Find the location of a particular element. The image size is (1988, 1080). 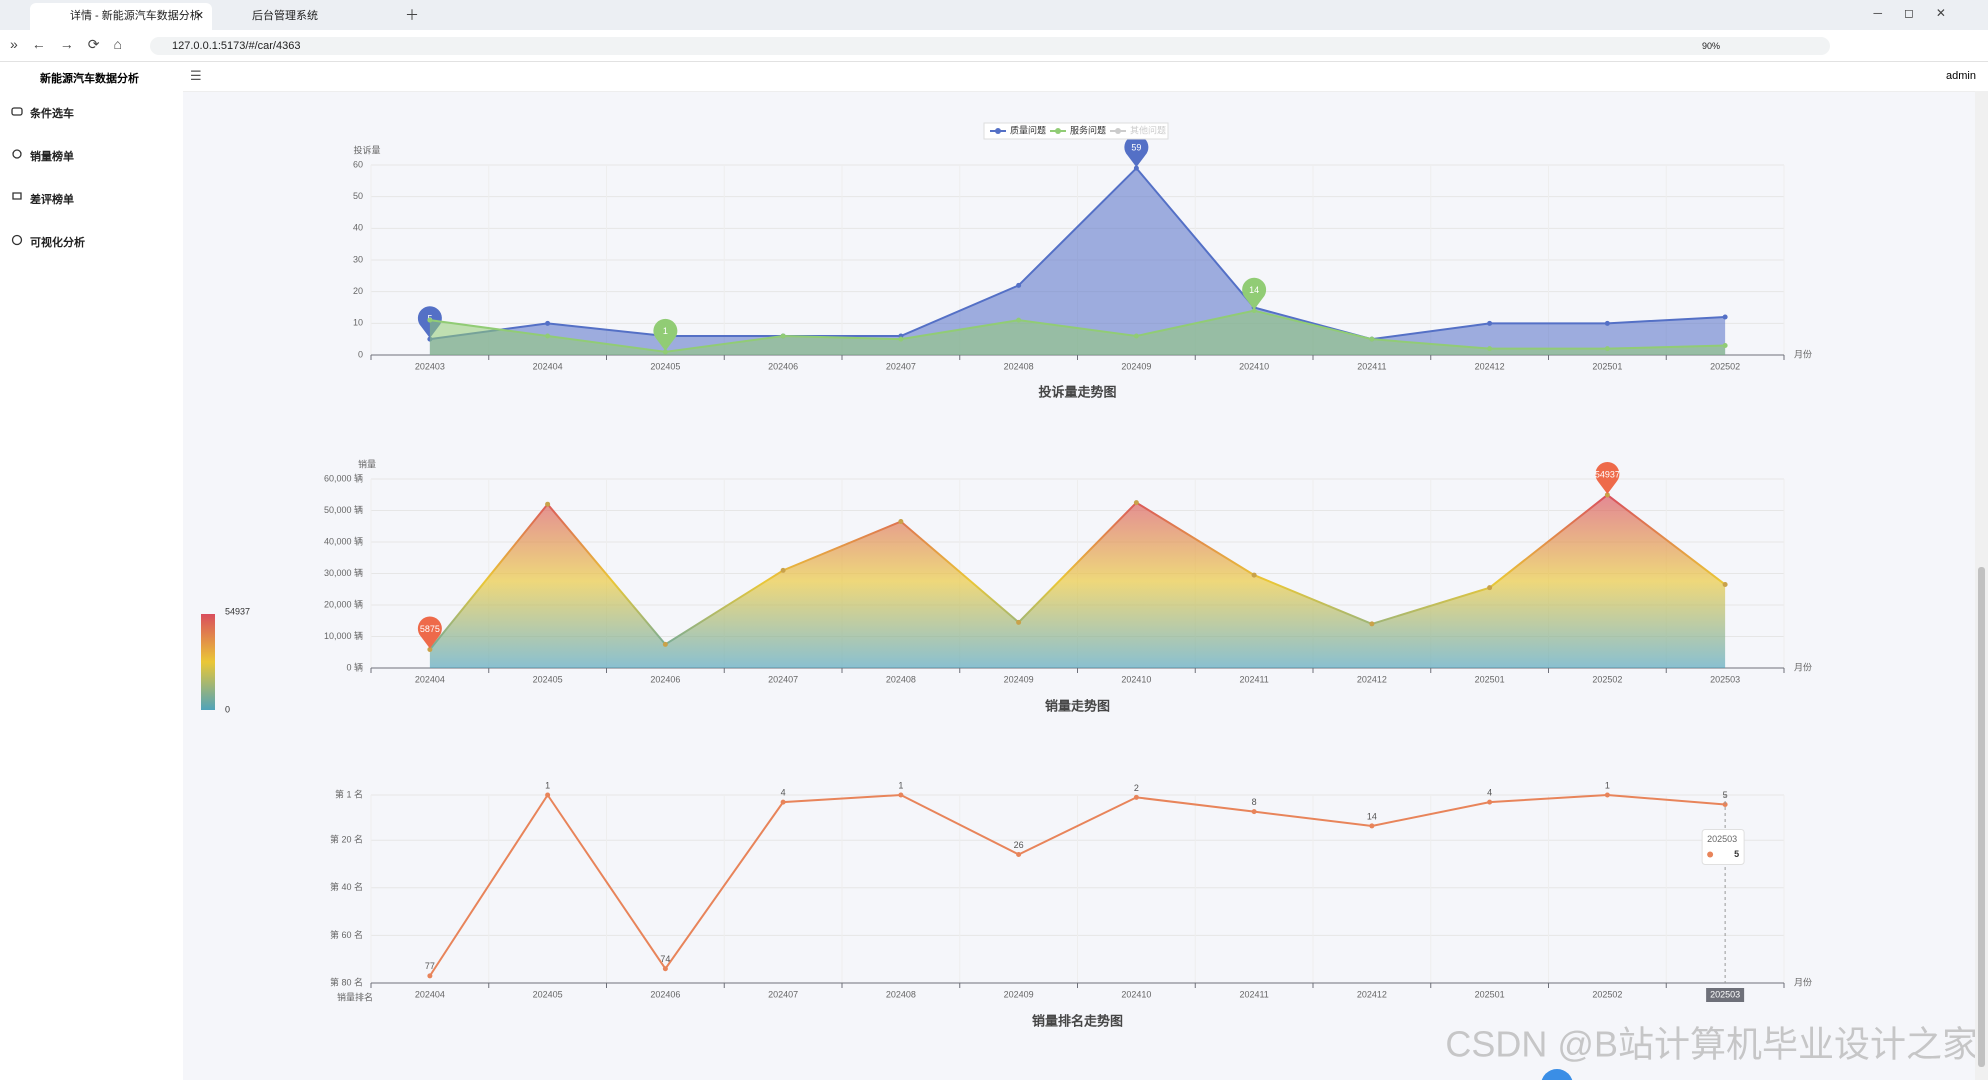

y-tick-label: 第 80 名 is located at coordinates (346, 981).